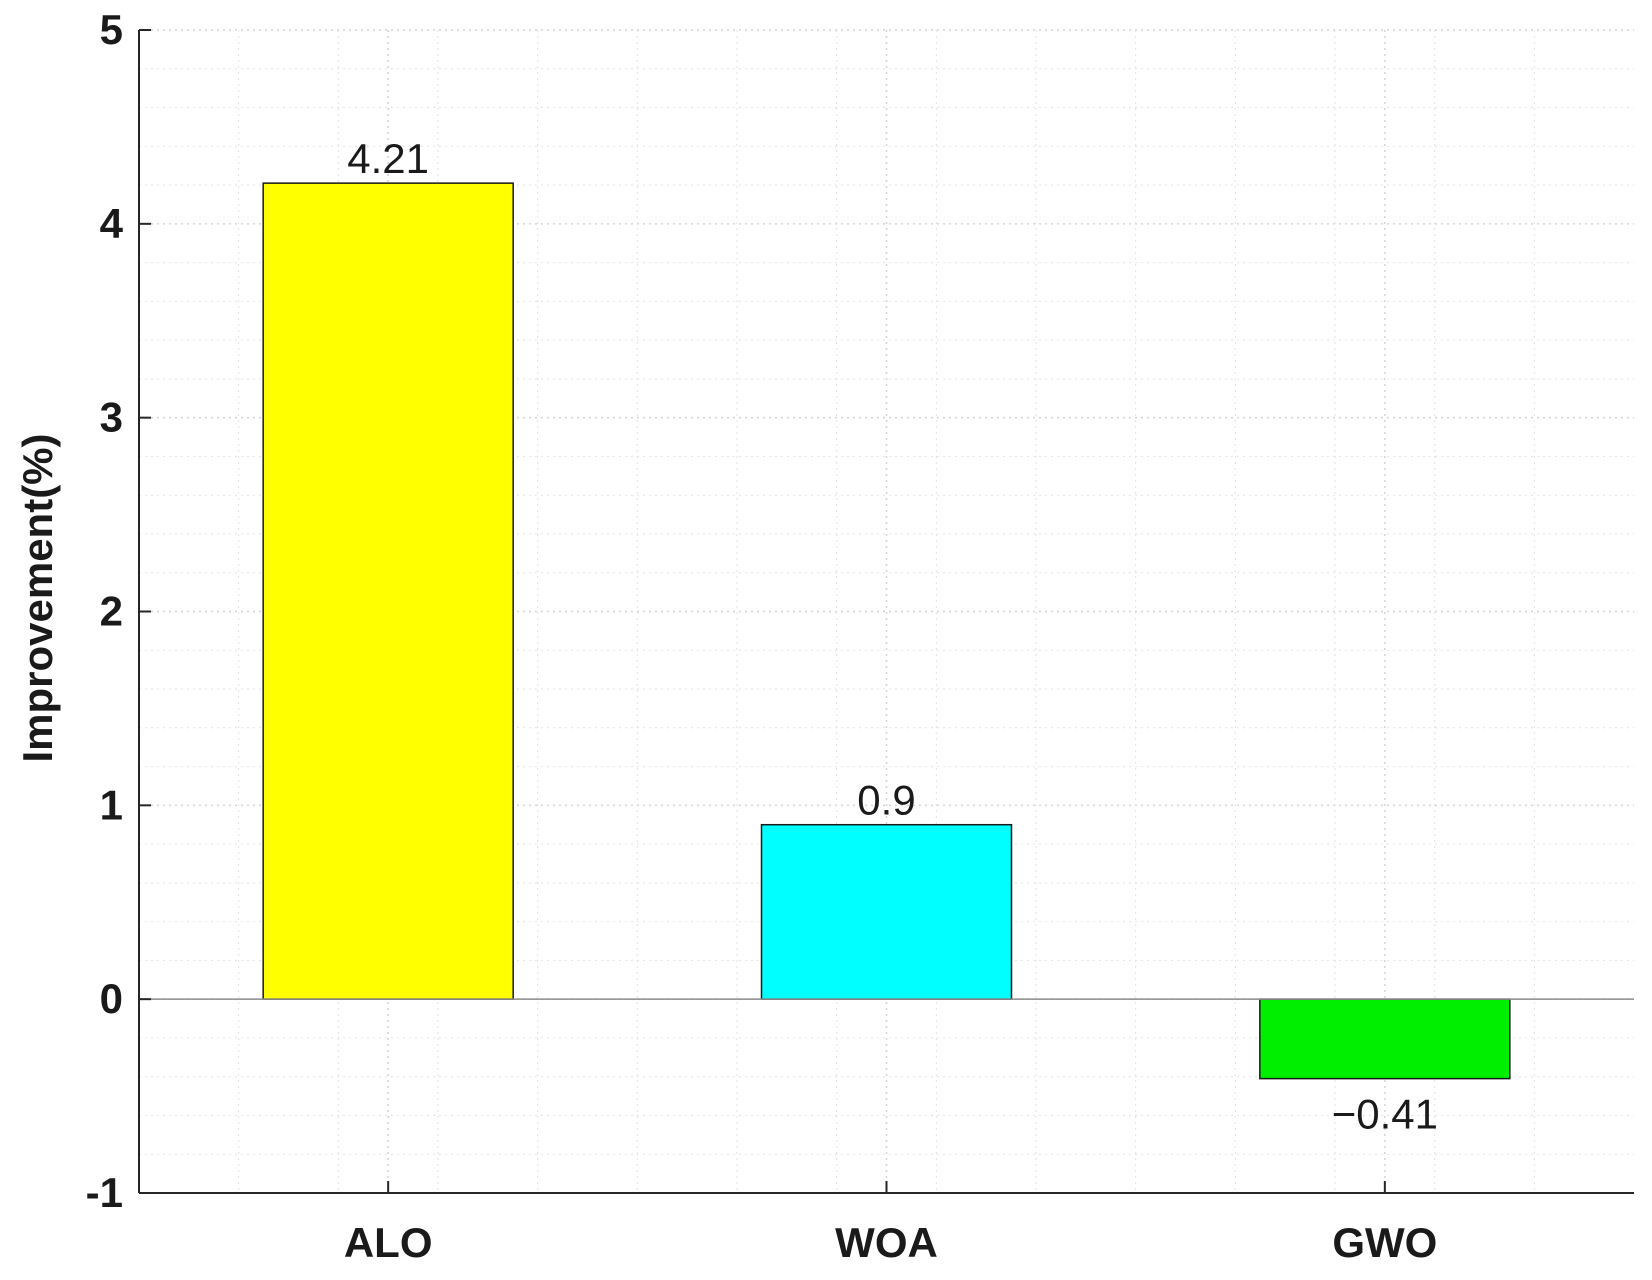 The width and height of the screenshot is (1652, 1280). What do you see at coordinates (1385, 1114) in the screenshot?
I see `data-label-gwo: −0.41` at bounding box center [1385, 1114].